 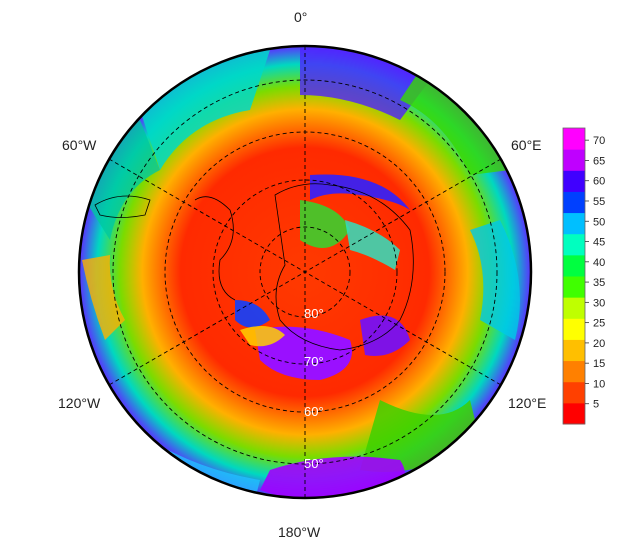 What do you see at coordinates (122, 206) in the screenshot?
I see `coastline-south-america` at bounding box center [122, 206].